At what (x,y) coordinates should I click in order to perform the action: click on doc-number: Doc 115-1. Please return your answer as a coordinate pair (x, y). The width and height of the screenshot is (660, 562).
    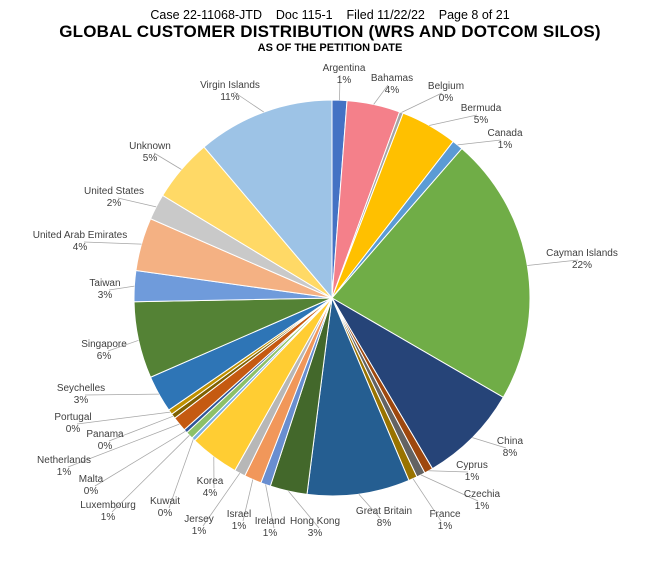
    Looking at the image, I should click on (304, 15).